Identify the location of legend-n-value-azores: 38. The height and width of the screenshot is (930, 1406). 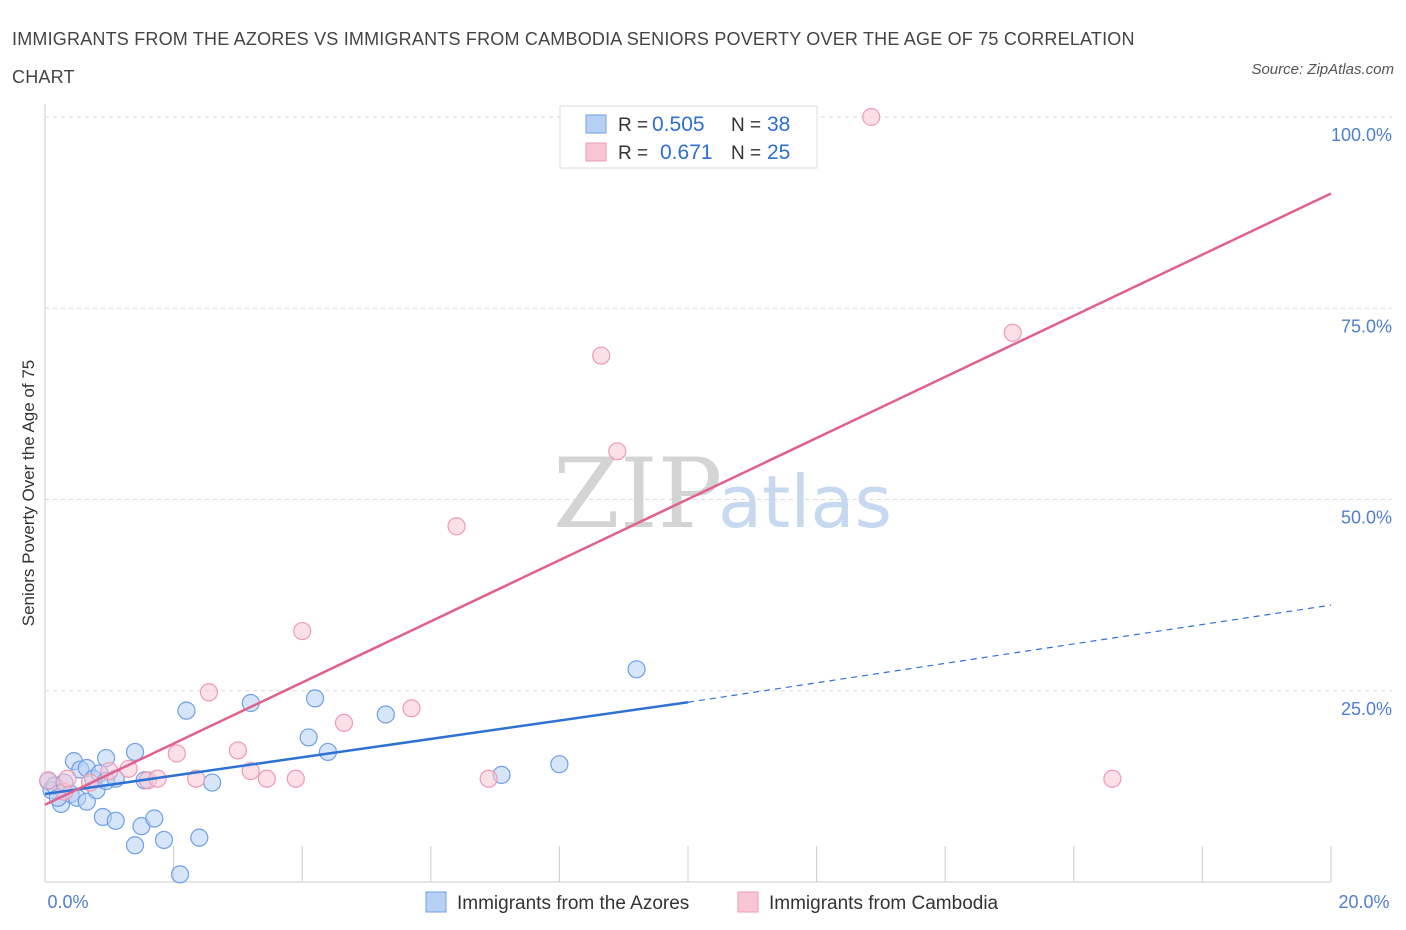
(778, 124).